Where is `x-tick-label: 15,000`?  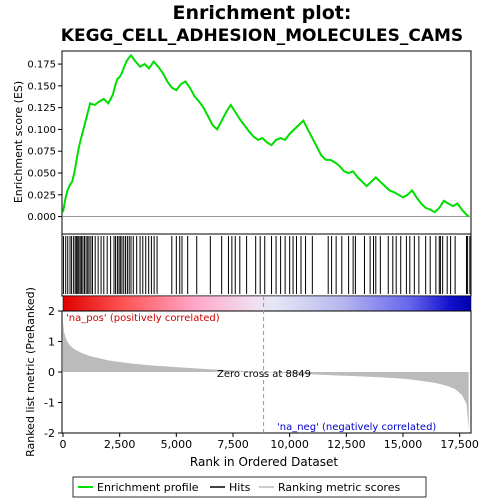
x-tick-label: 15,000 is located at coordinates (403, 444).